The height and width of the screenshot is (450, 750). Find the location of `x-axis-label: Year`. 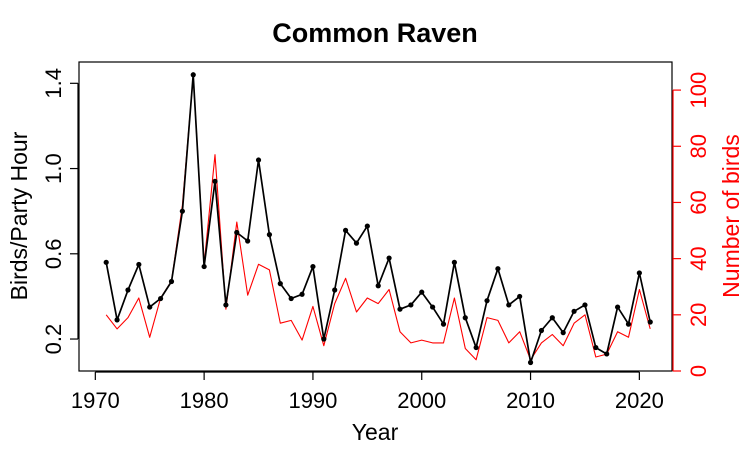

x-axis-label: Year is located at coordinates (375, 432).